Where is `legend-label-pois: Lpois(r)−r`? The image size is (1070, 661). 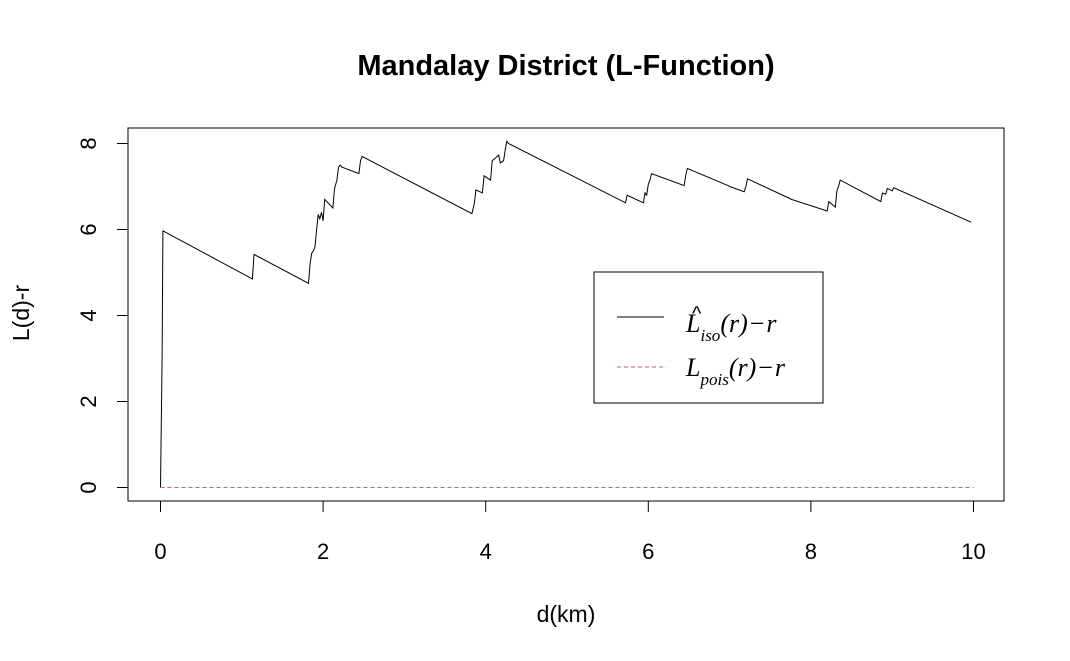
legend-label-pois: Lpois(r)−r is located at coordinates (735, 371).